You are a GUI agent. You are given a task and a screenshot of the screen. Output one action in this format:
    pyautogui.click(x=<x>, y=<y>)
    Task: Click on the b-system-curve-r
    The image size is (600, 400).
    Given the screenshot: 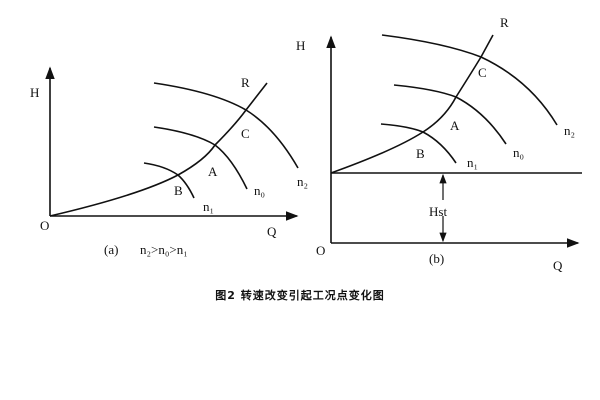 What is the action you would take?
    pyautogui.click(x=412, y=104)
    